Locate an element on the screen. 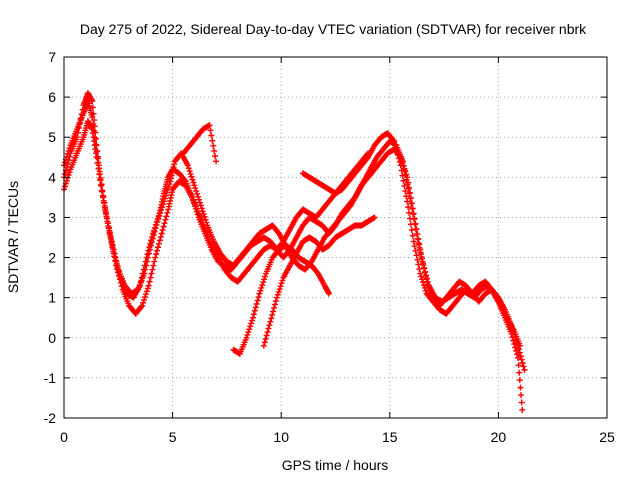 The image size is (640, 480). y-tick-label: 6 is located at coordinates (52, 97).